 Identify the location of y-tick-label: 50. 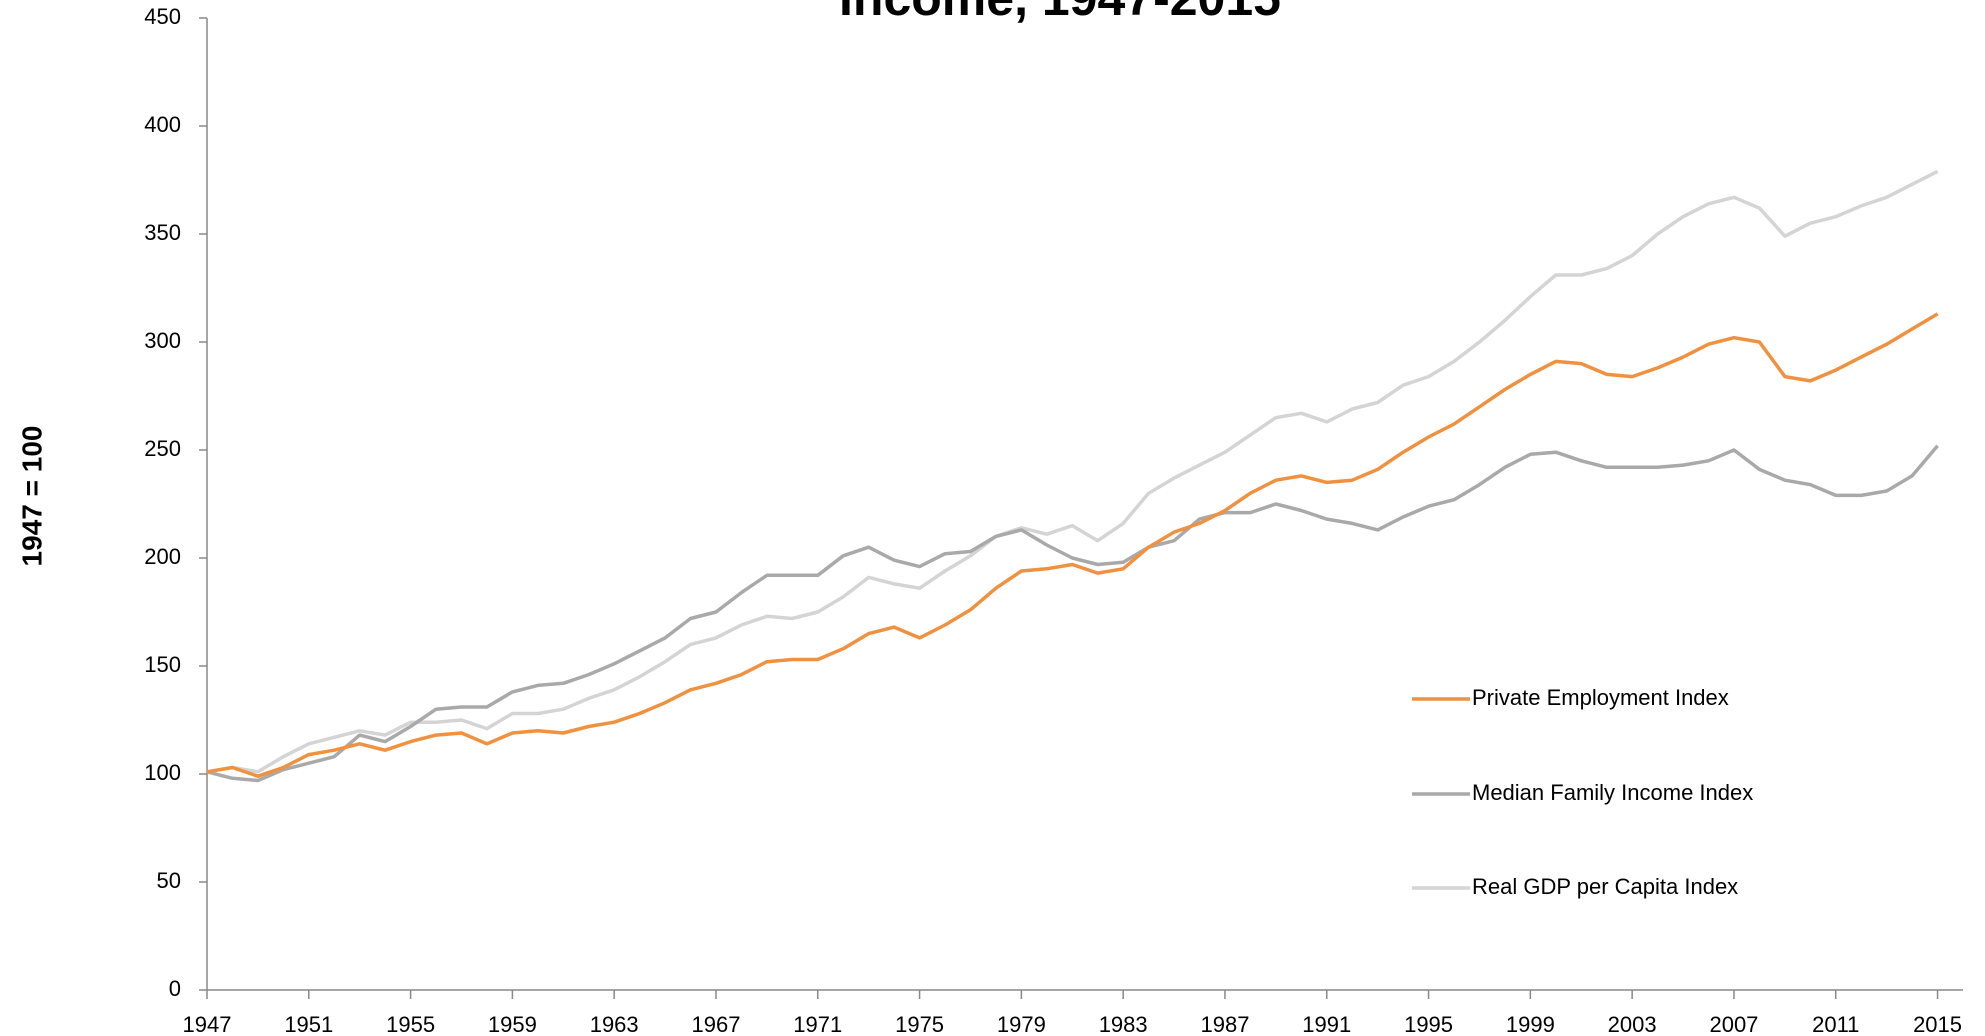
(169, 880).